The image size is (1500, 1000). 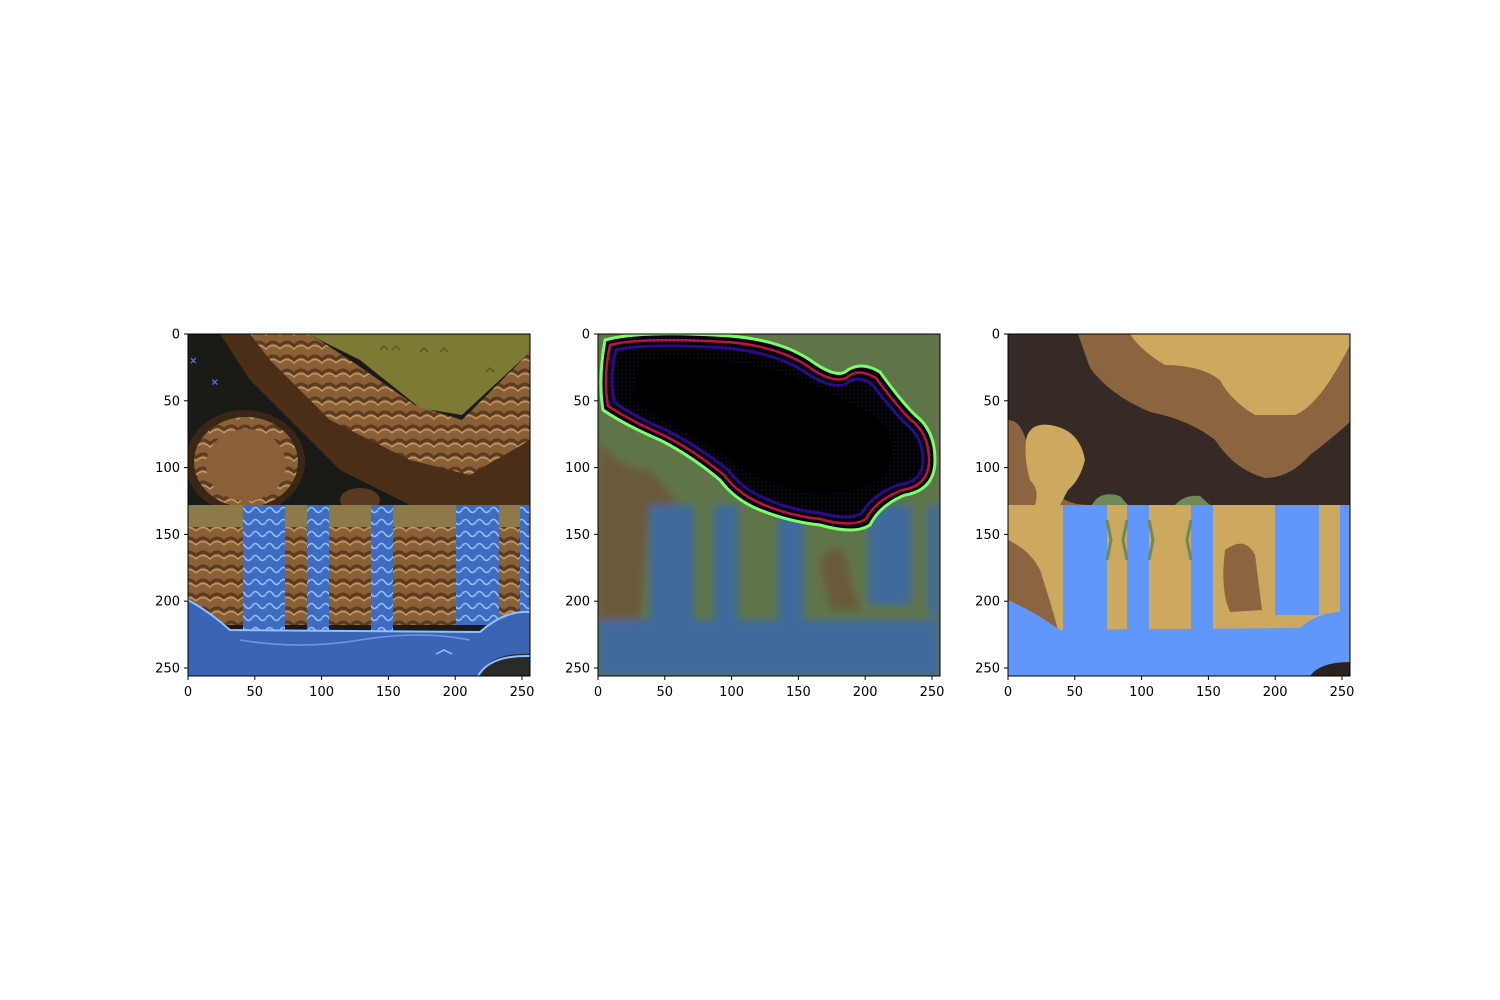 What do you see at coordinates (204, 371) in the screenshot?
I see `marker-group` at bounding box center [204, 371].